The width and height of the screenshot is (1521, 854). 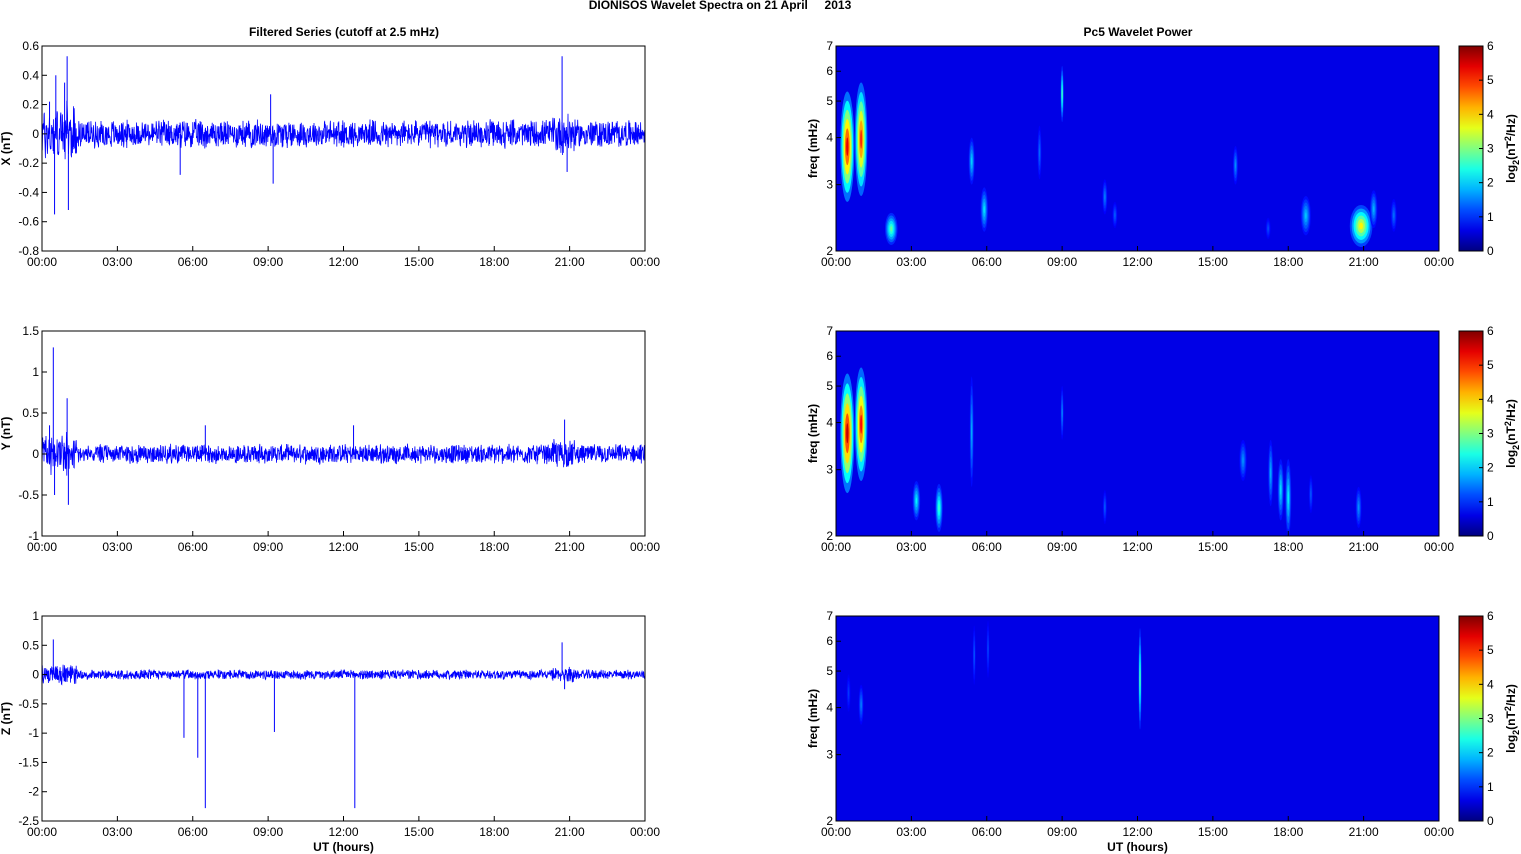 I want to click on ytick-label: -0.4, so click(x=28, y=192).